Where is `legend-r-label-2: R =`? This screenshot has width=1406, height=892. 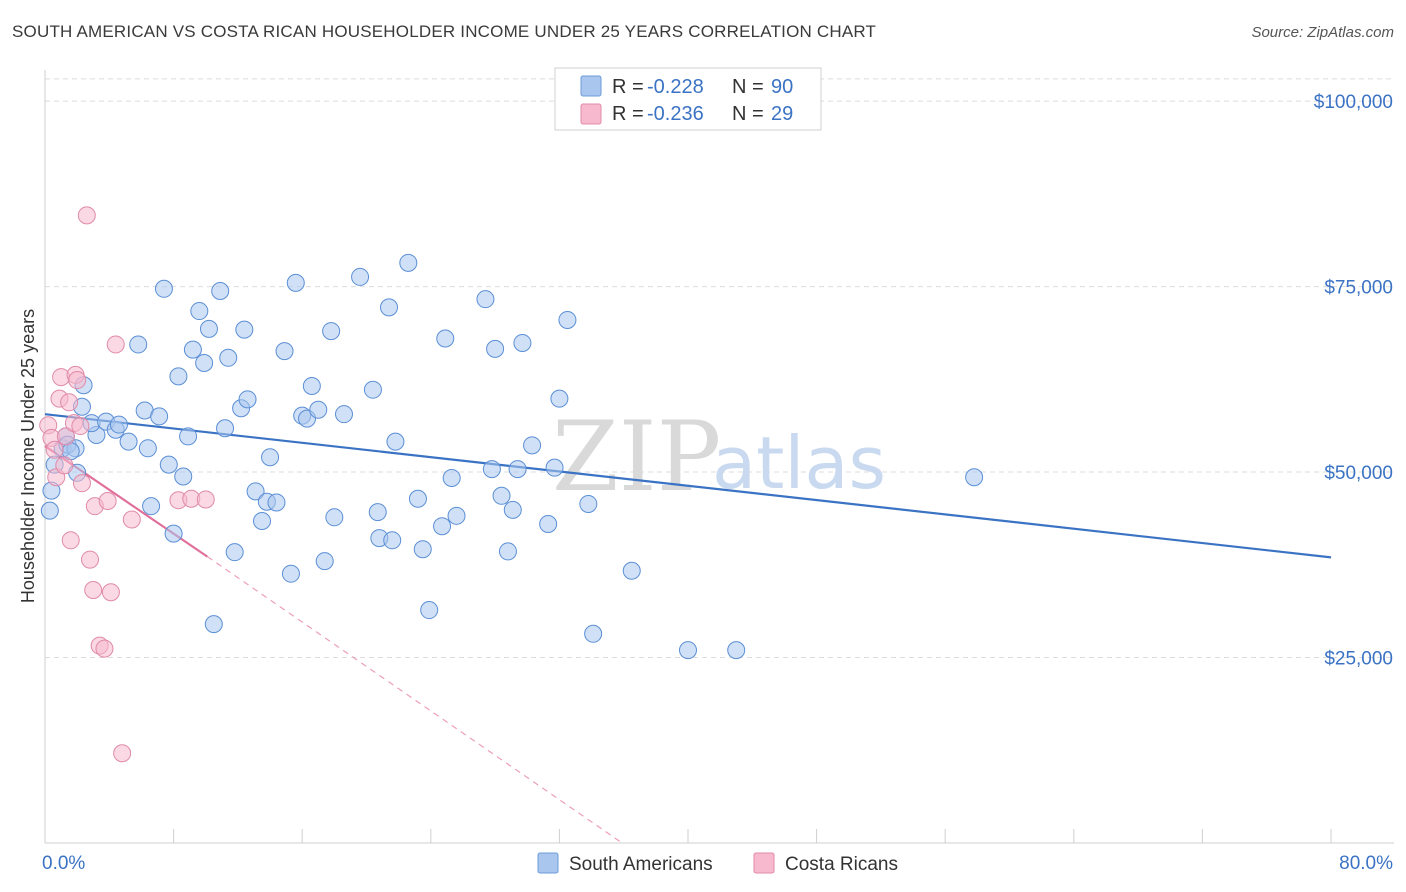
legend-r-label-2: R = is located at coordinates (628, 114).